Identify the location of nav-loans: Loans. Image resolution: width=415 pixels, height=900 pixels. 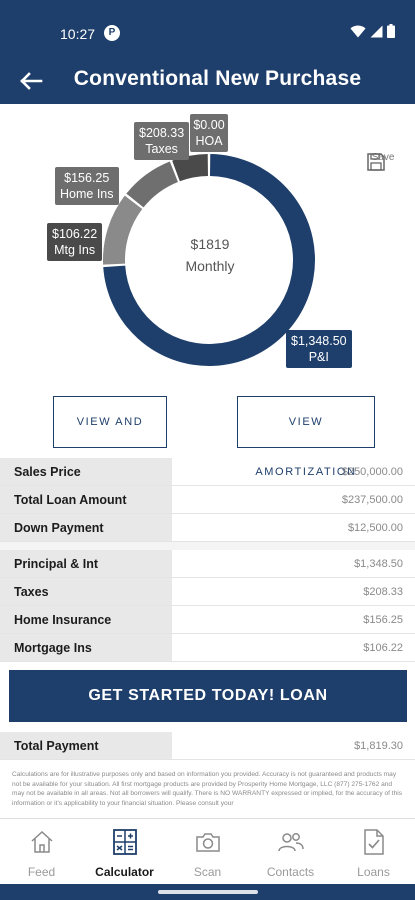
(373, 851).